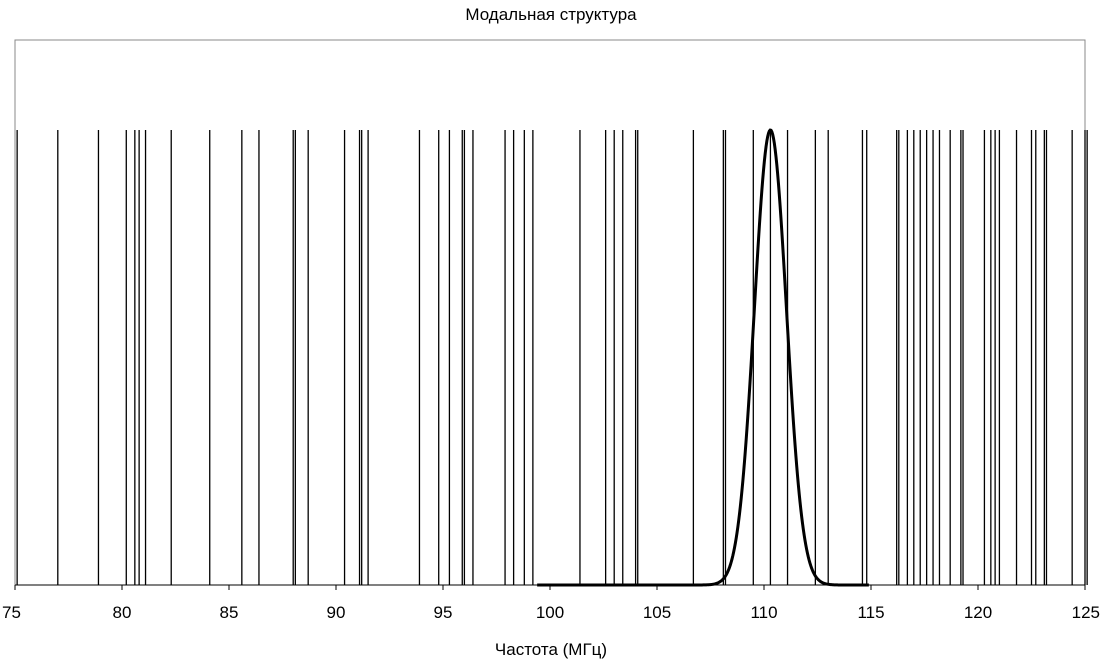 This screenshot has width=1102, height=667. I want to click on x-tick-label: 115, so click(870, 612).